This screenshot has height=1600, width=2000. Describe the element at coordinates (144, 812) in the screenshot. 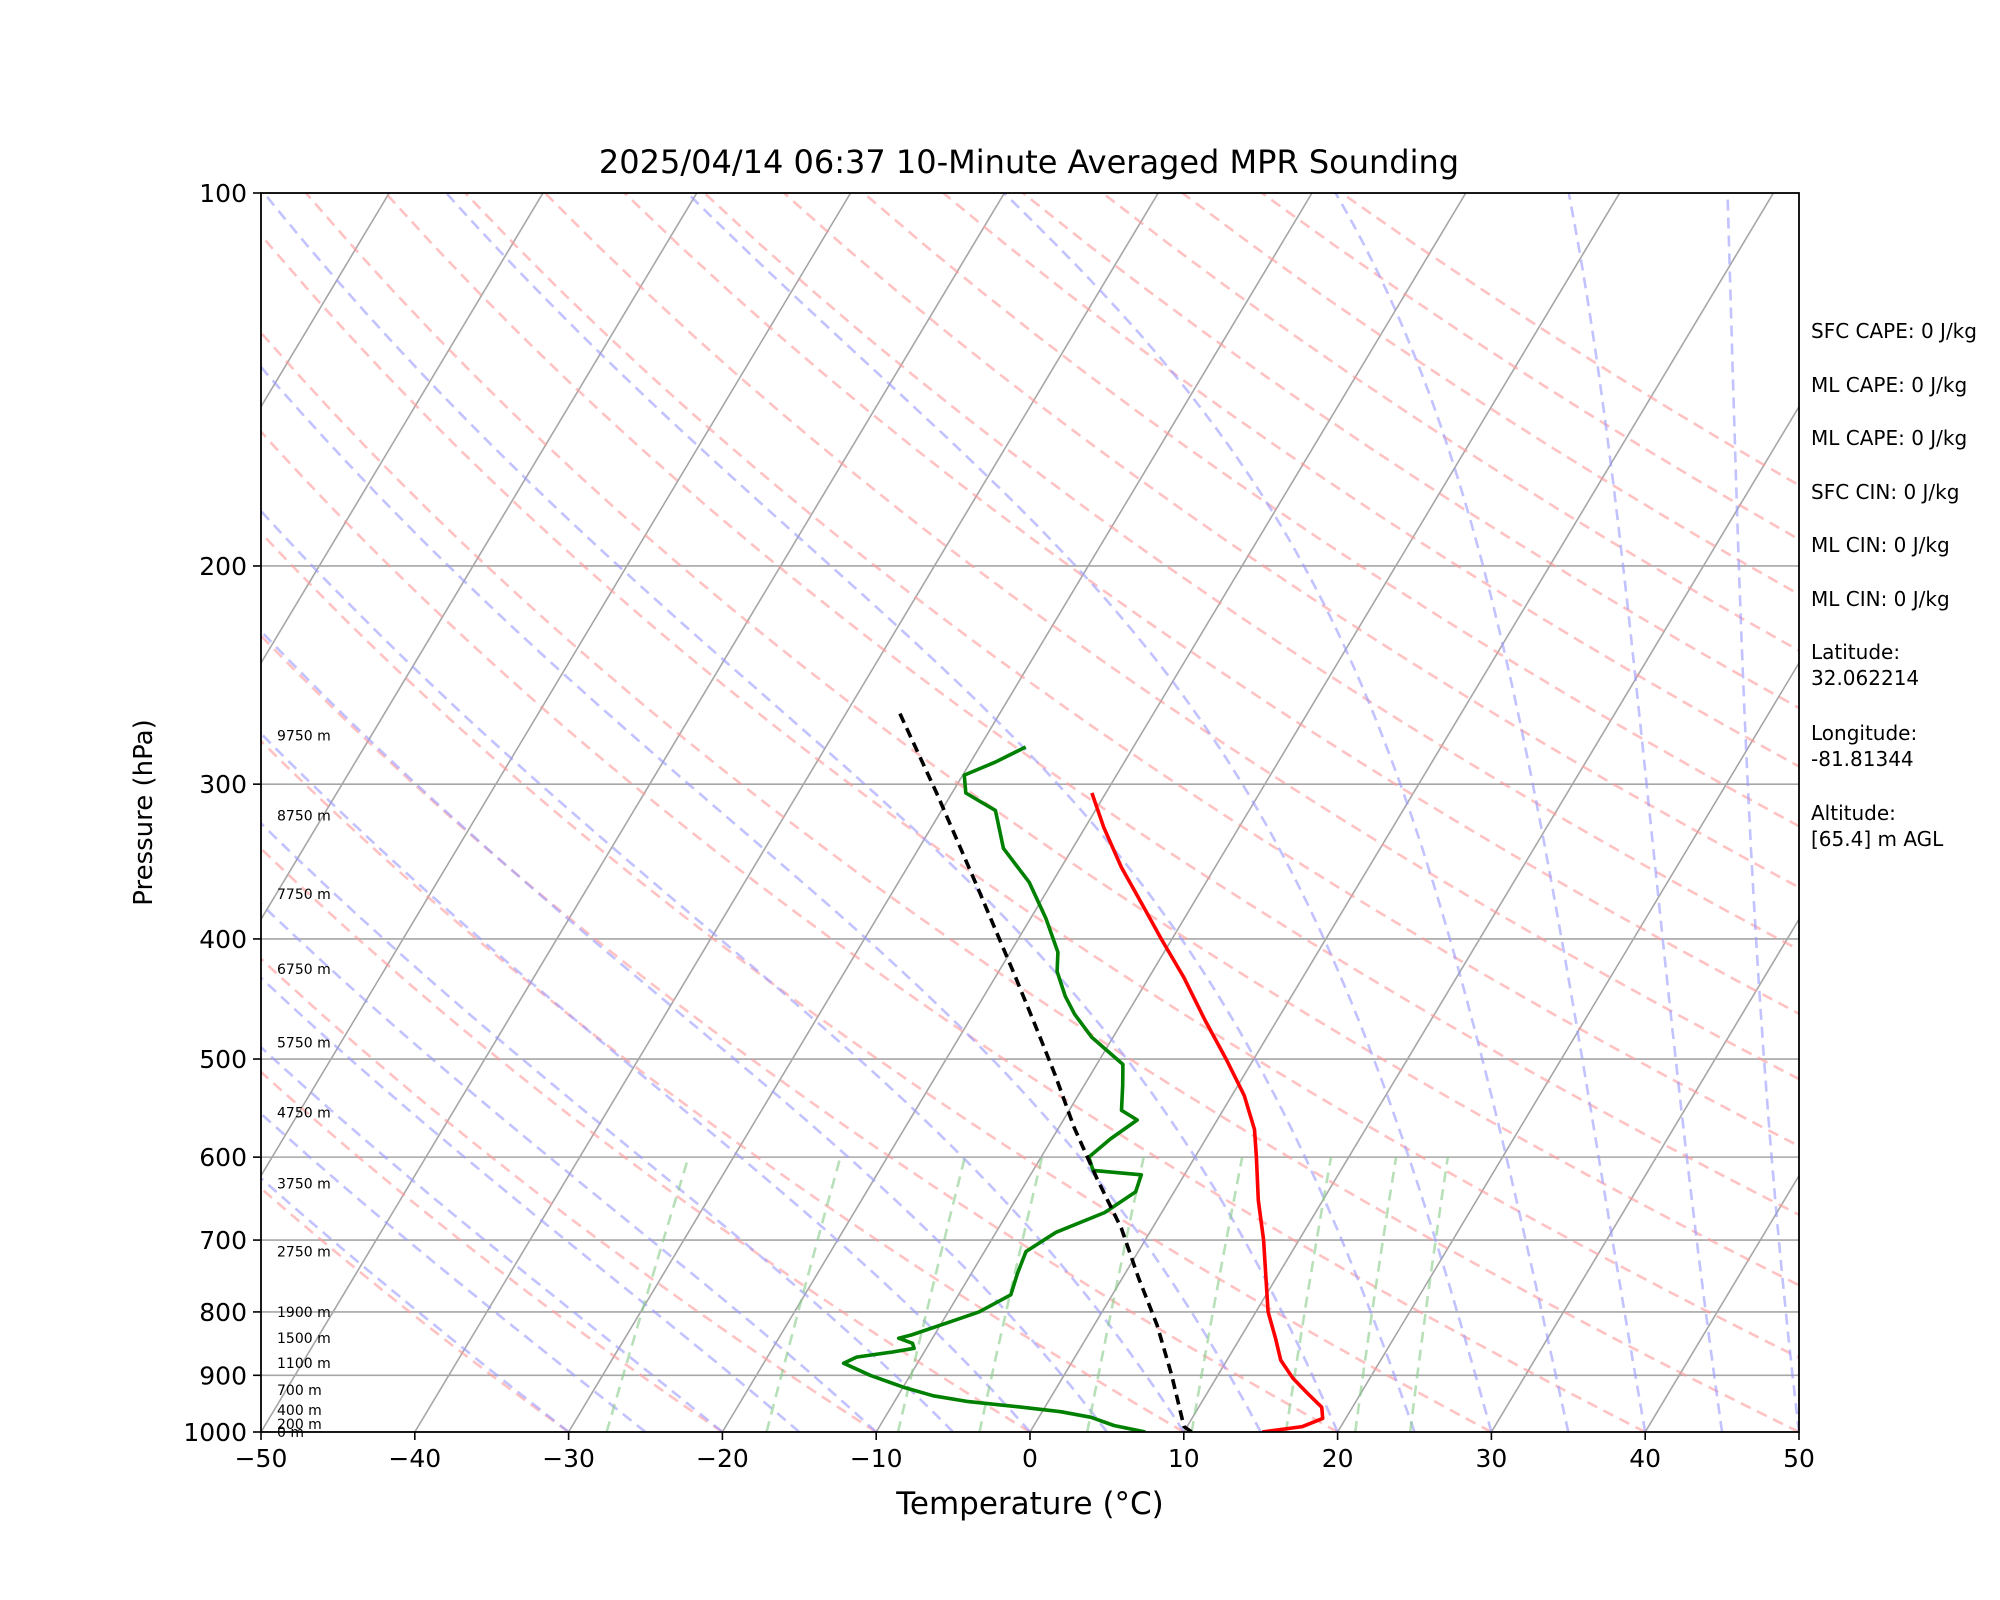

I see `y-axis-label: Pressure (hPa)` at that location.